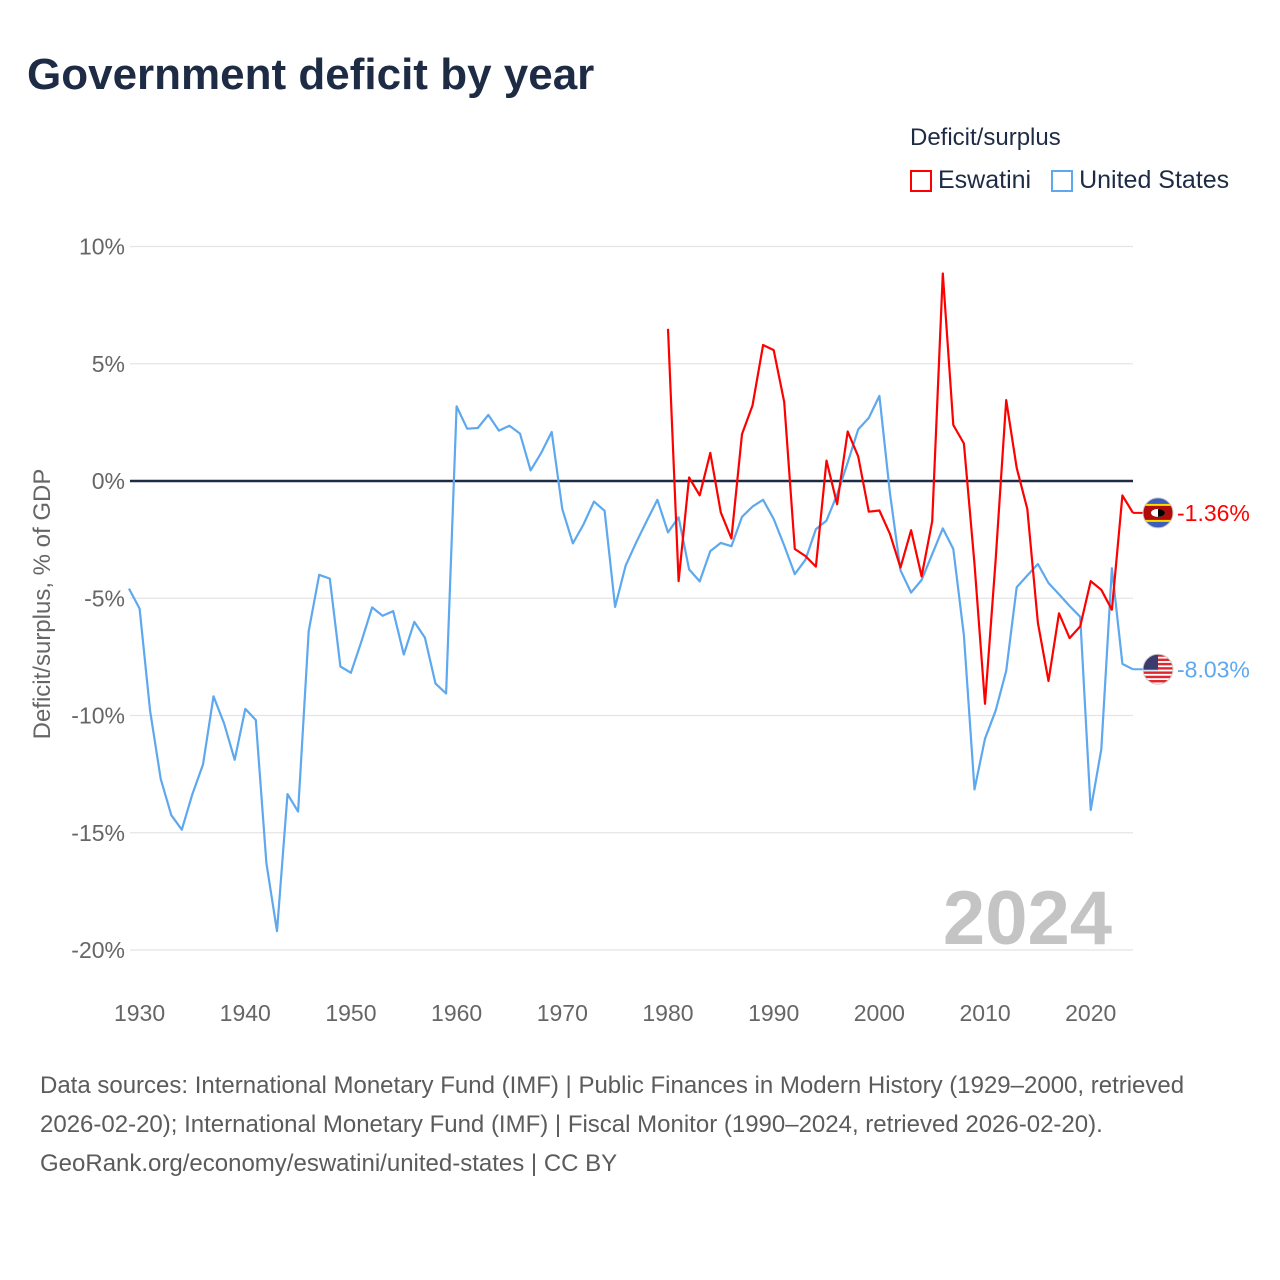  I want to click on end-value-label-eswatini: -1.36%, so click(1213, 513).